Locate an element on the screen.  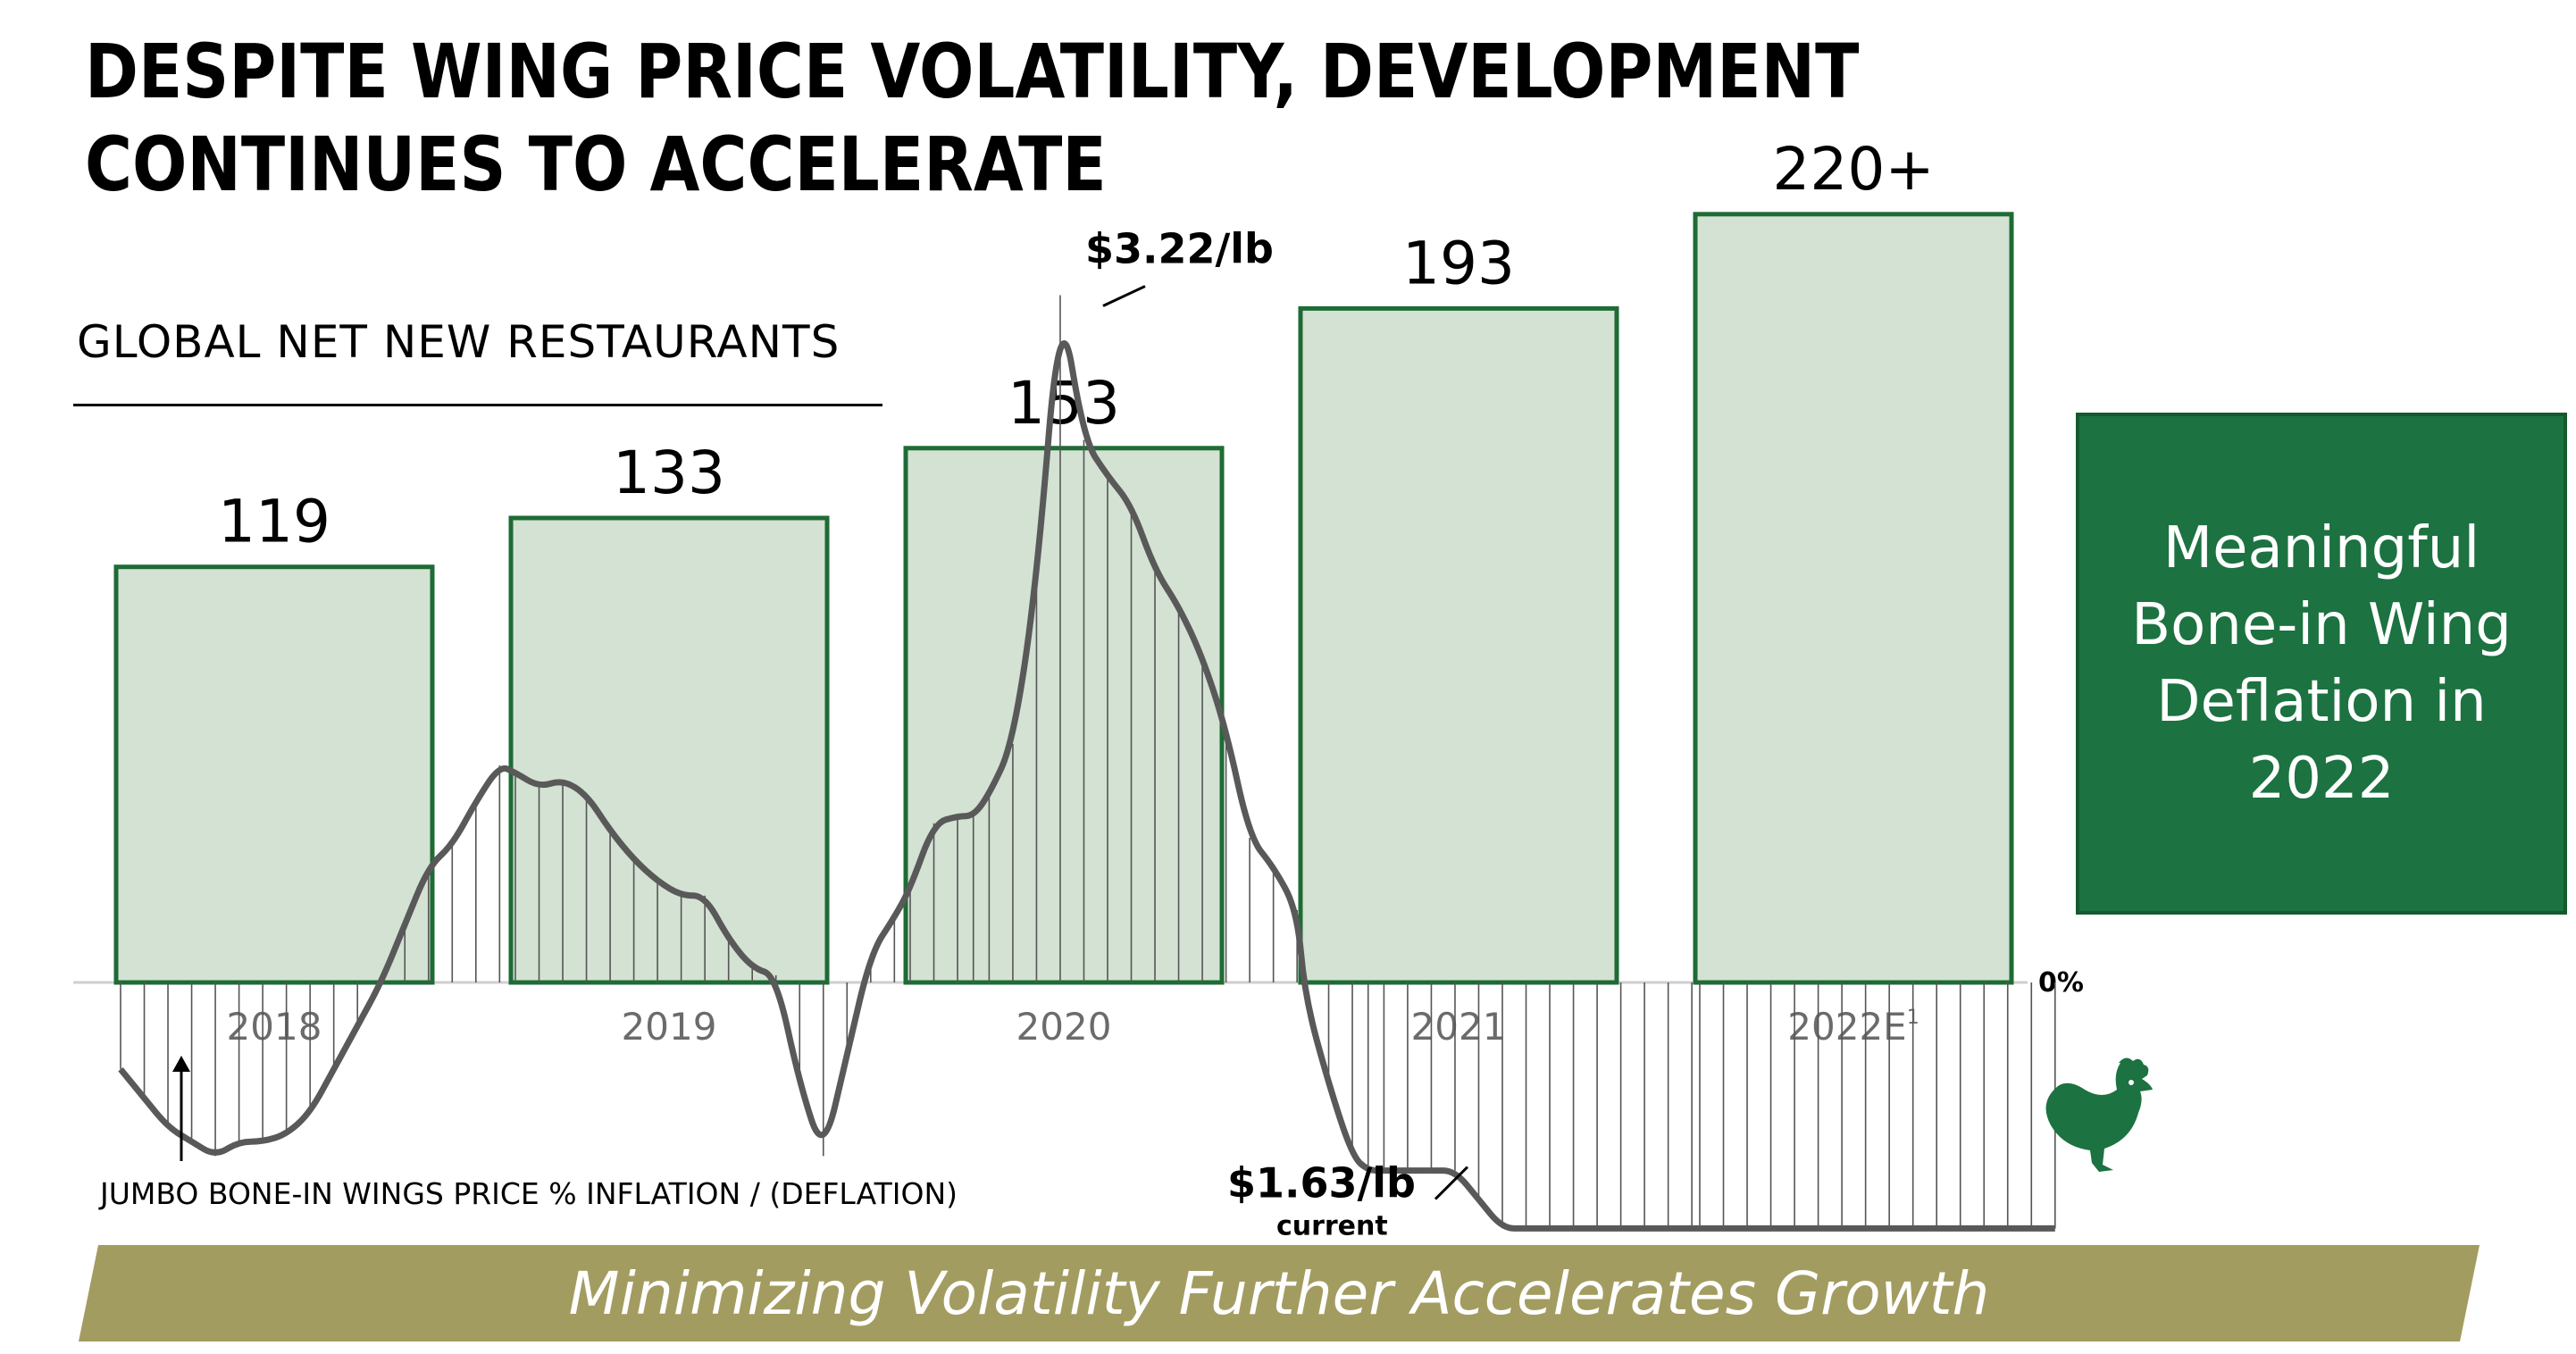
zero-label: 0% is located at coordinates (2061, 983).